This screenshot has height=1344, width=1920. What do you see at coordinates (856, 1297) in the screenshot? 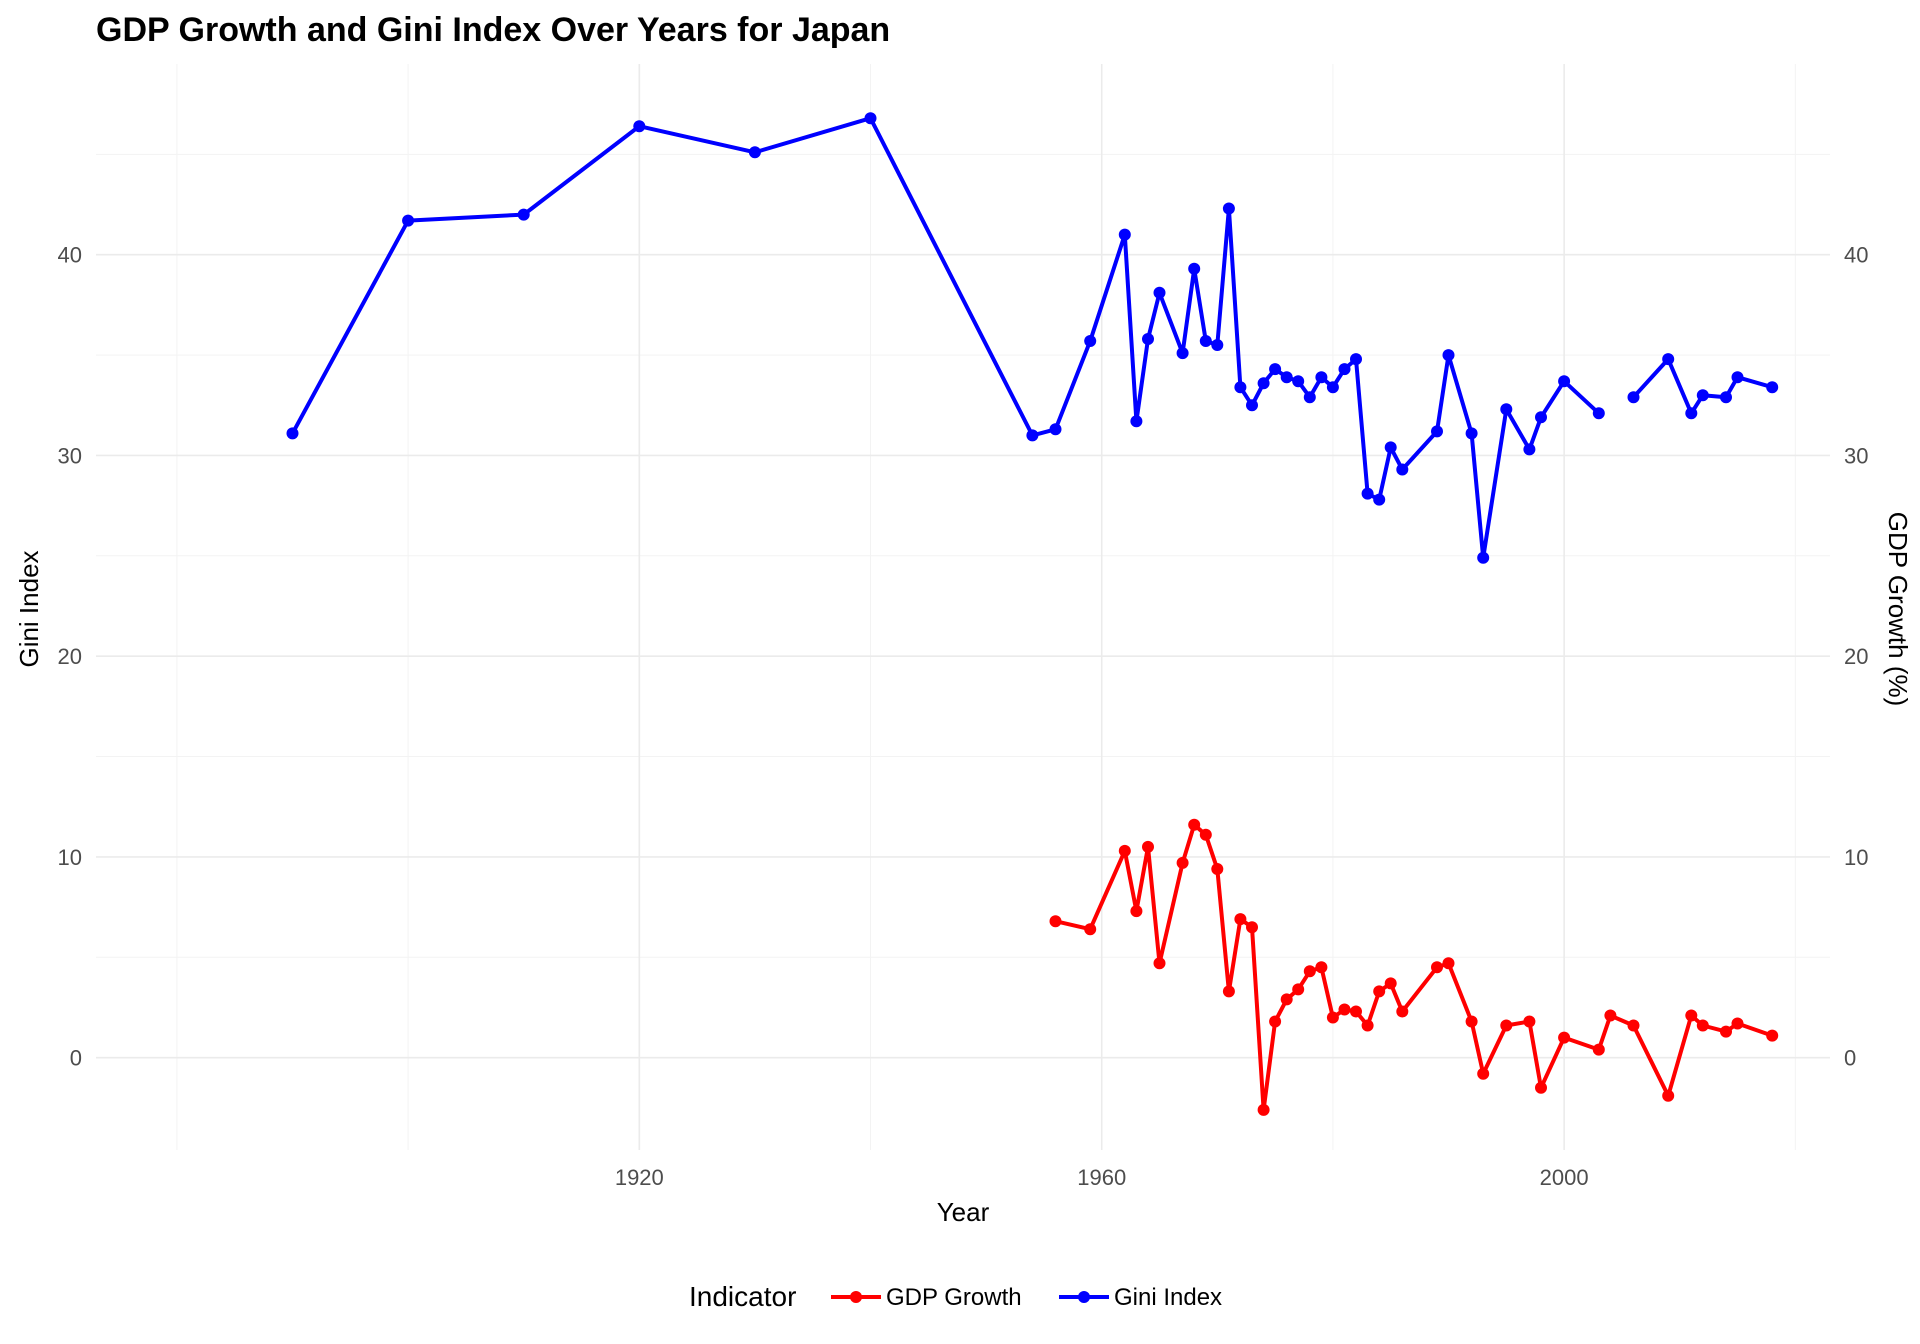
I see `legend-marker-gdp-growth` at bounding box center [856, 1297].